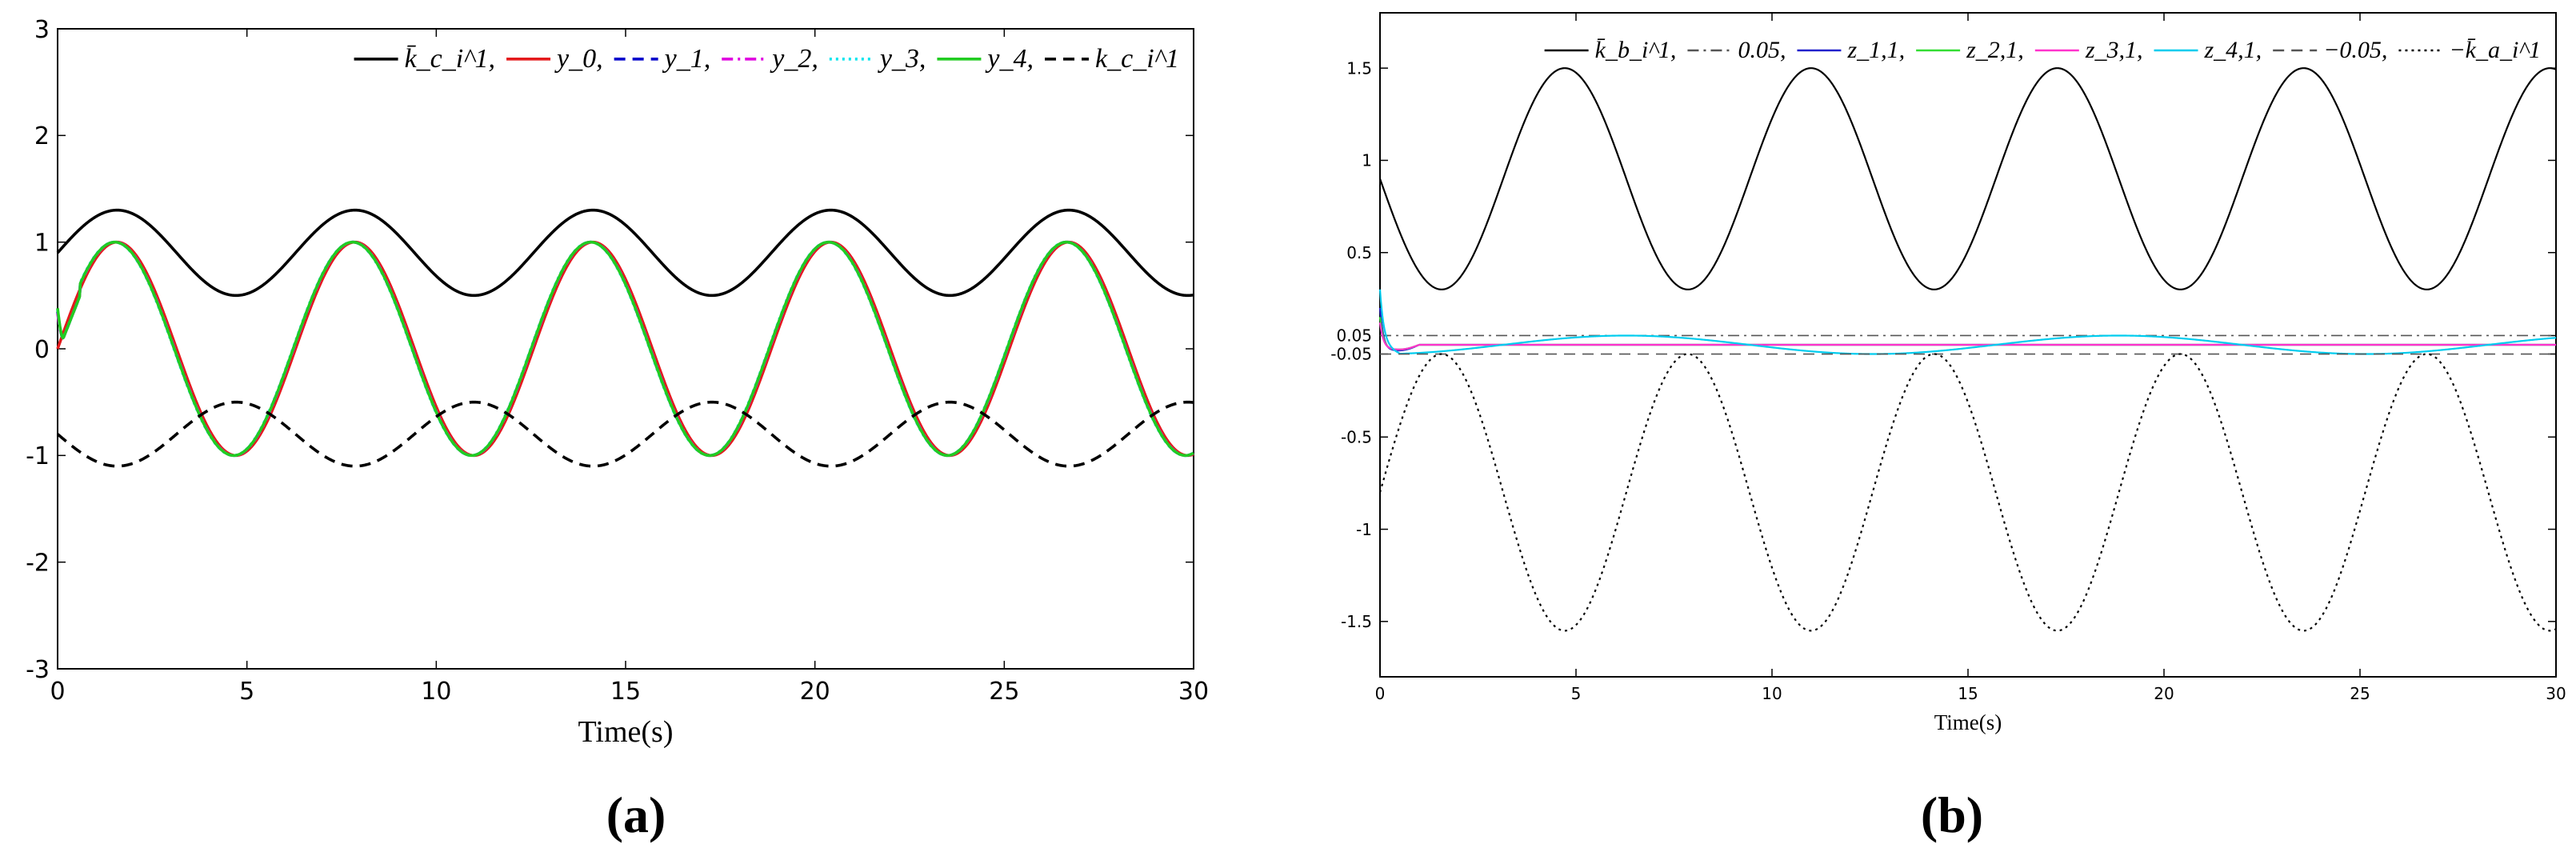  I want to click on chart-b-x-tick-label: 30, so click(2556, 693).